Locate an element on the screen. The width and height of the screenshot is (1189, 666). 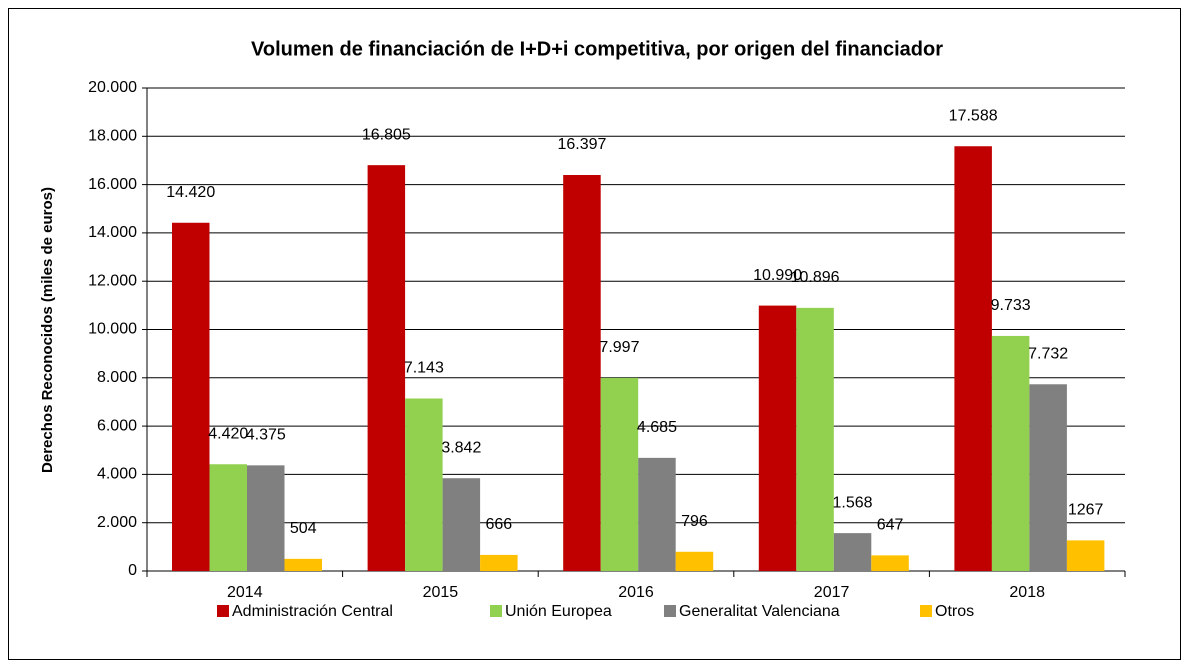
data-label: 4.685 is located at coordinates (657, 427).